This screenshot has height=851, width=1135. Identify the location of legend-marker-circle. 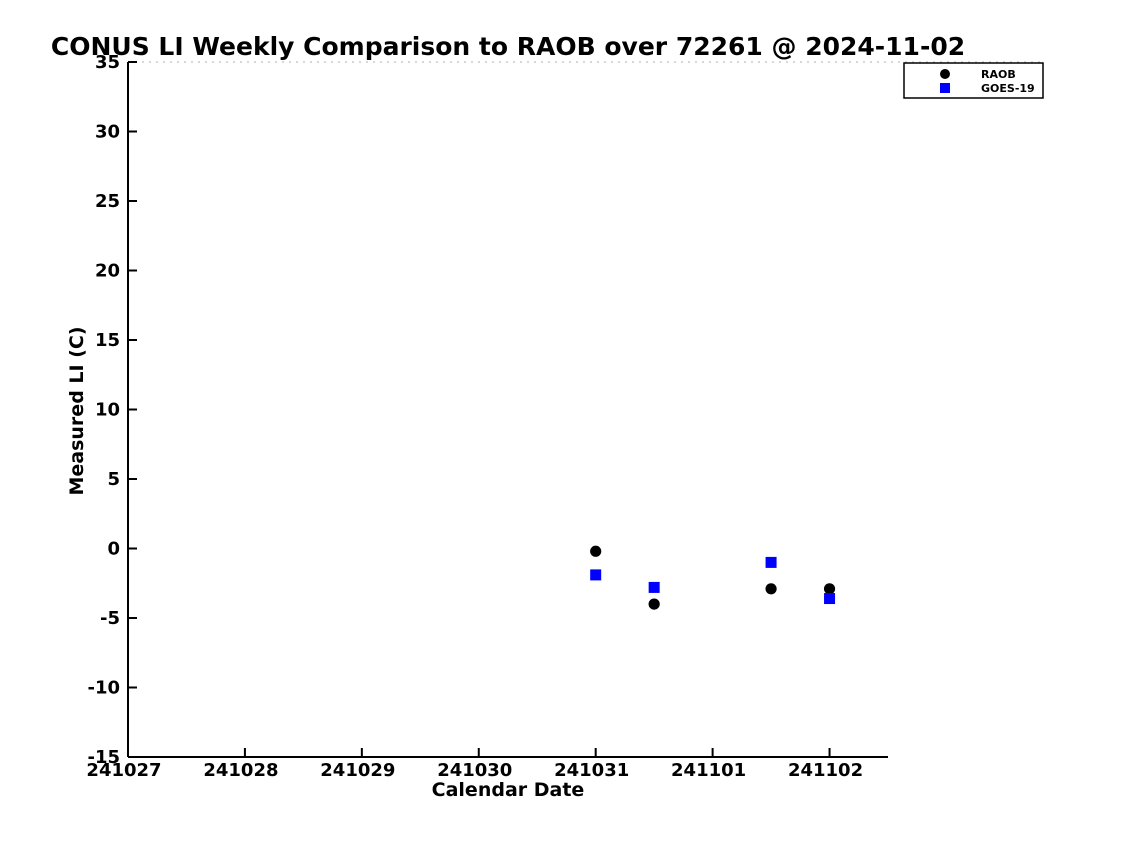
(945, 74).